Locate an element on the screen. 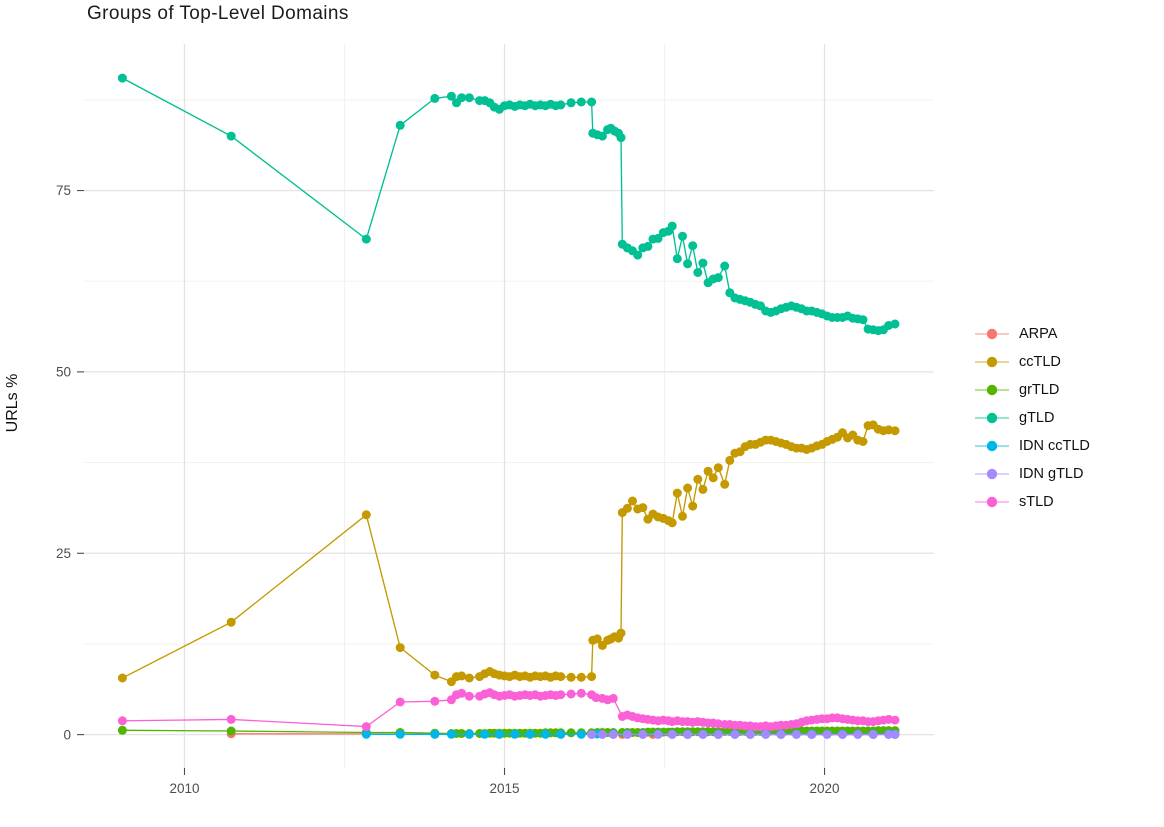  legend-item-idn-cctld: IDN ccTLD is located at coordinates (1031, 446).